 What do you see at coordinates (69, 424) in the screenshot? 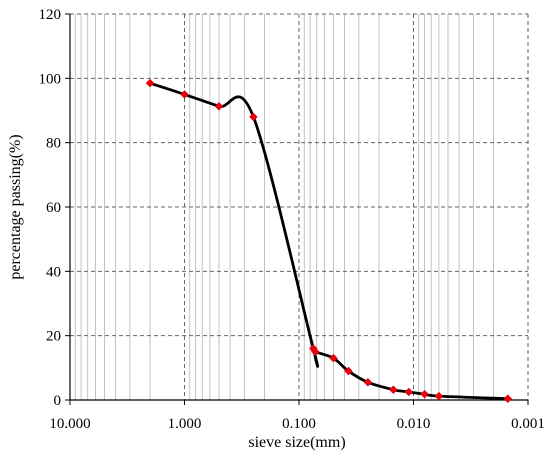
I see `x-tick-label: 10.000` at bounding box center [69, 424].